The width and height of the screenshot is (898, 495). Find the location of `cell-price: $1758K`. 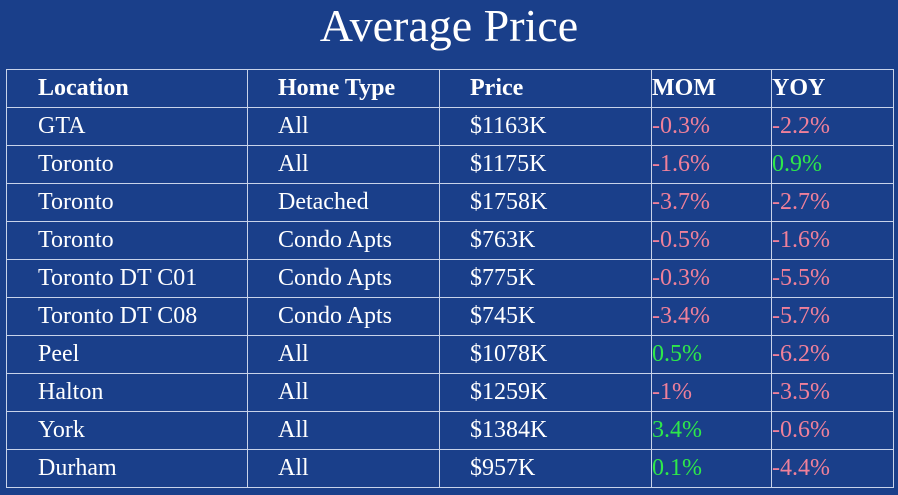

cell-price: $1758K is located at coordinates (545, 202).